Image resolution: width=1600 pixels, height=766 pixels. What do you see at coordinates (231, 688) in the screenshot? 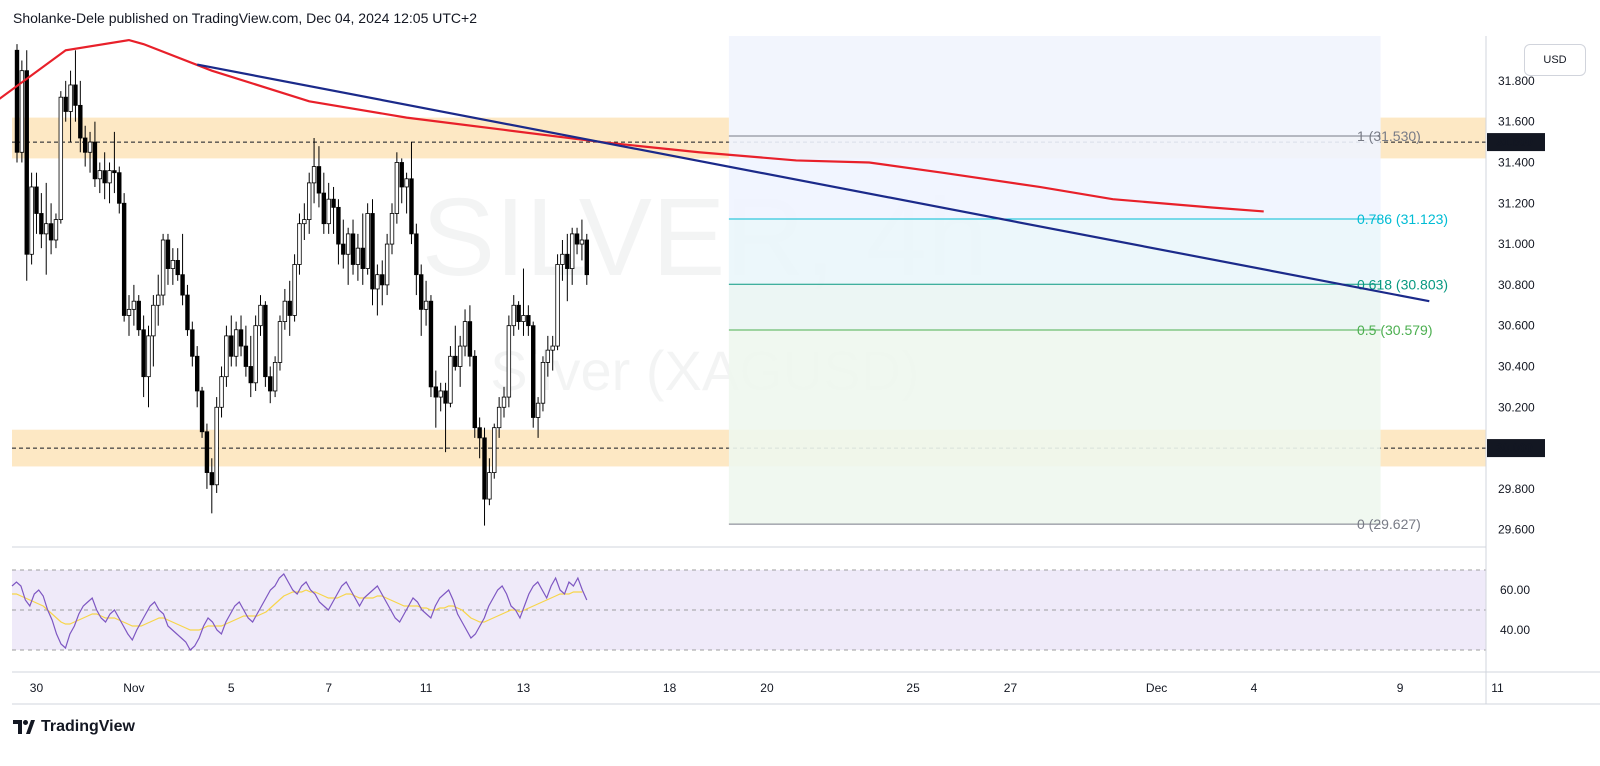
I see `time-tick-label: 5` at bounding box center [231, 688].